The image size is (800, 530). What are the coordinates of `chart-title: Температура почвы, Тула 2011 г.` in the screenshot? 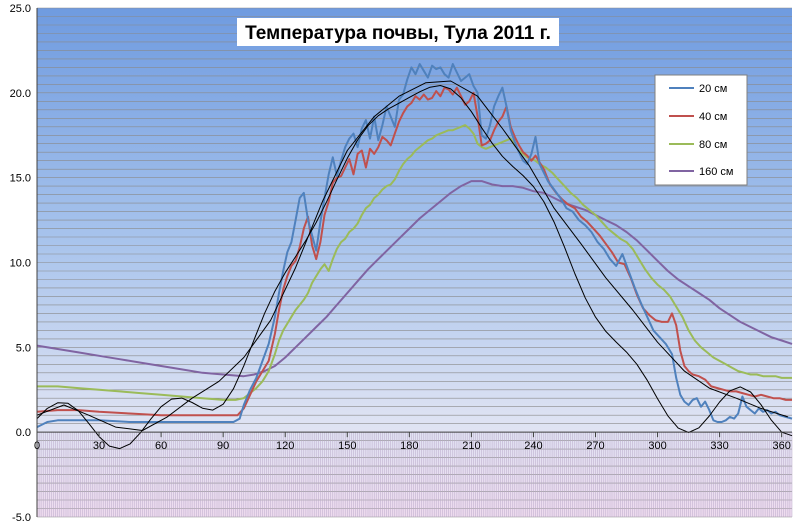 It's located at (398, 33).